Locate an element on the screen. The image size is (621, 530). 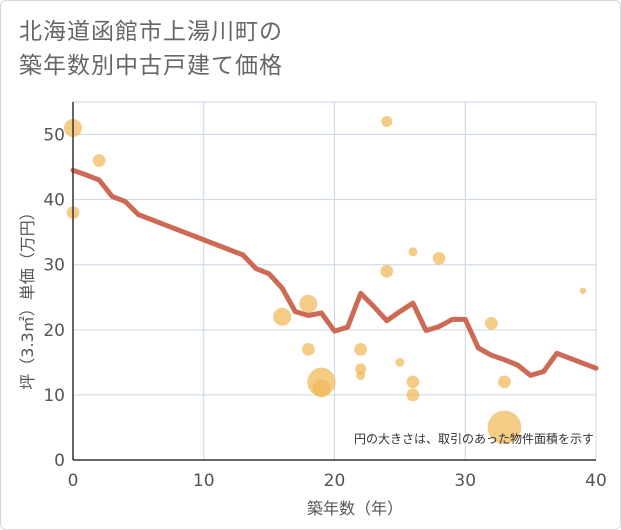
x-tick-label: 30 is located at coordinates (465, 481).